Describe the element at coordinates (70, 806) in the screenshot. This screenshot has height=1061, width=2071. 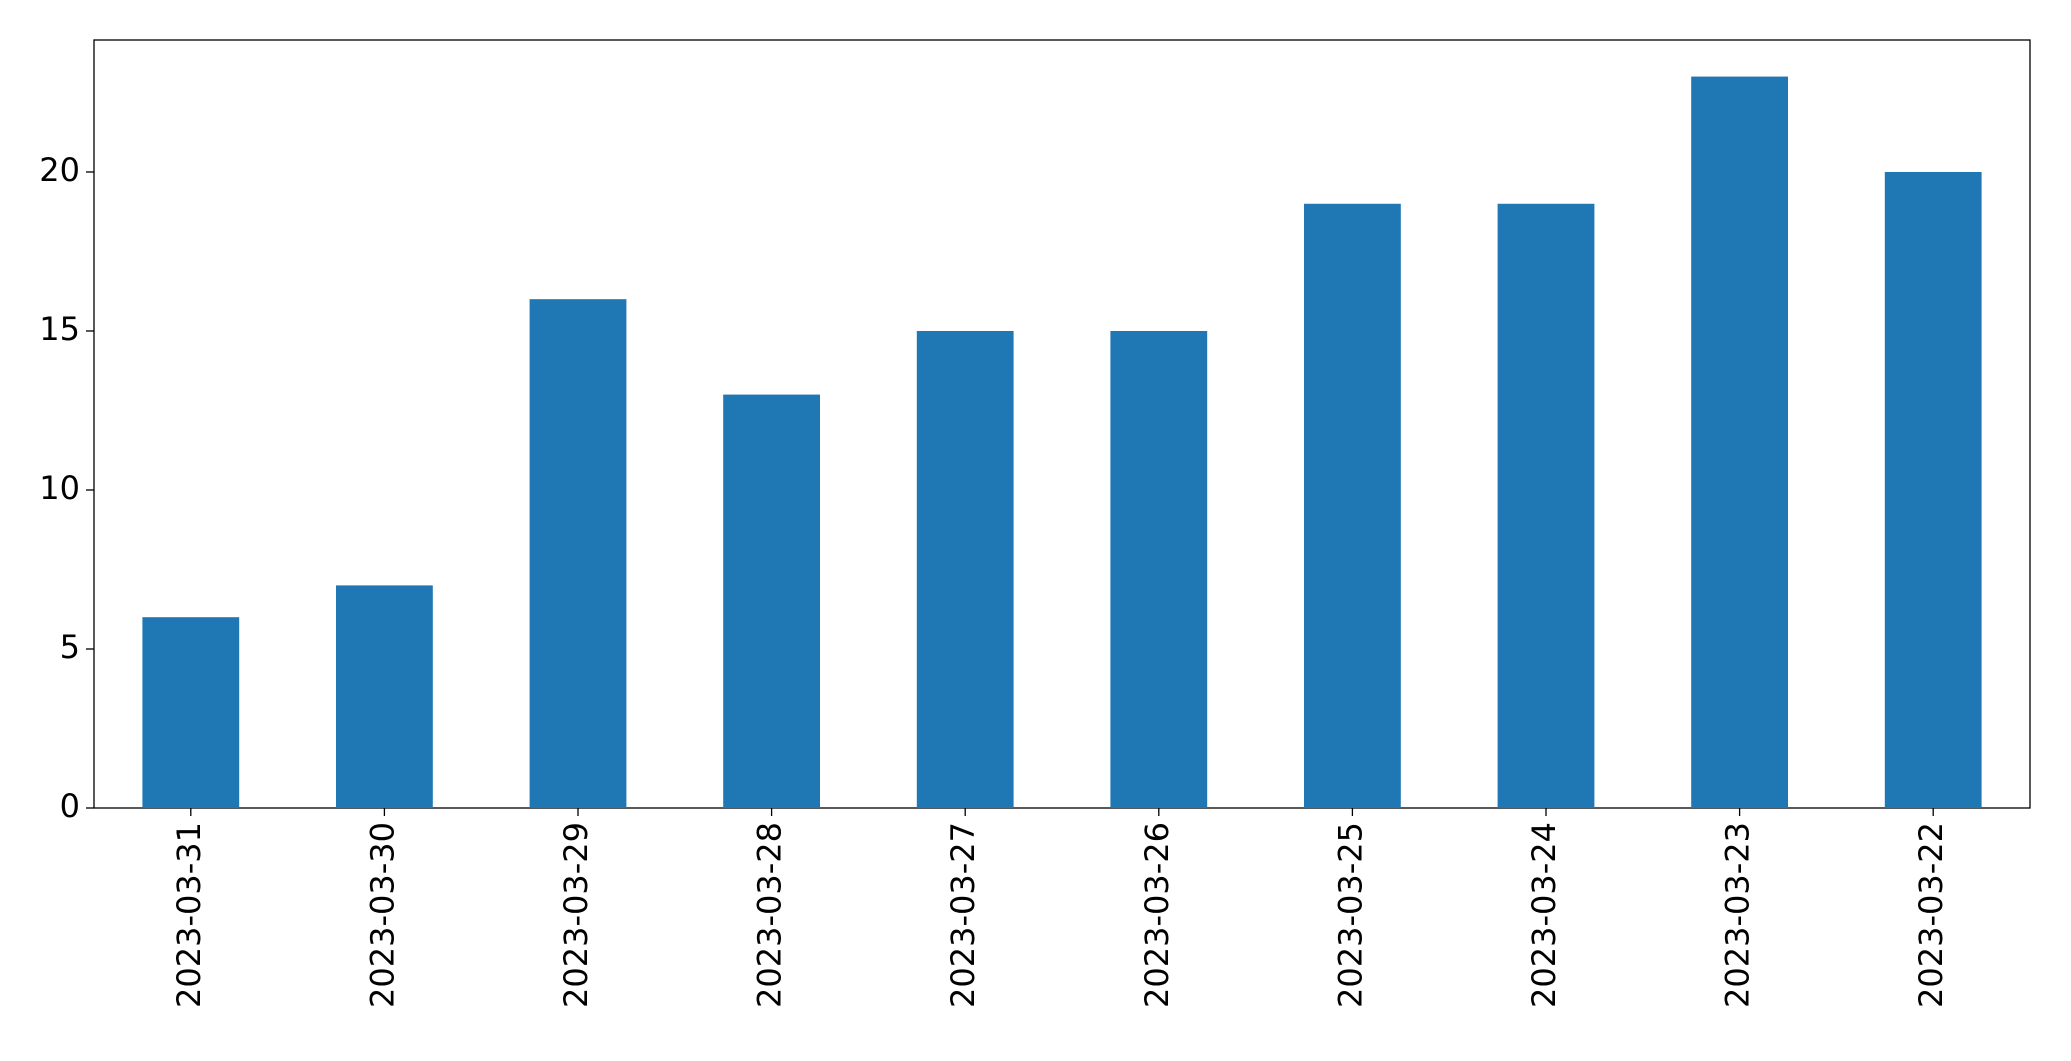
I see `y-tick-label: 0` at that location.